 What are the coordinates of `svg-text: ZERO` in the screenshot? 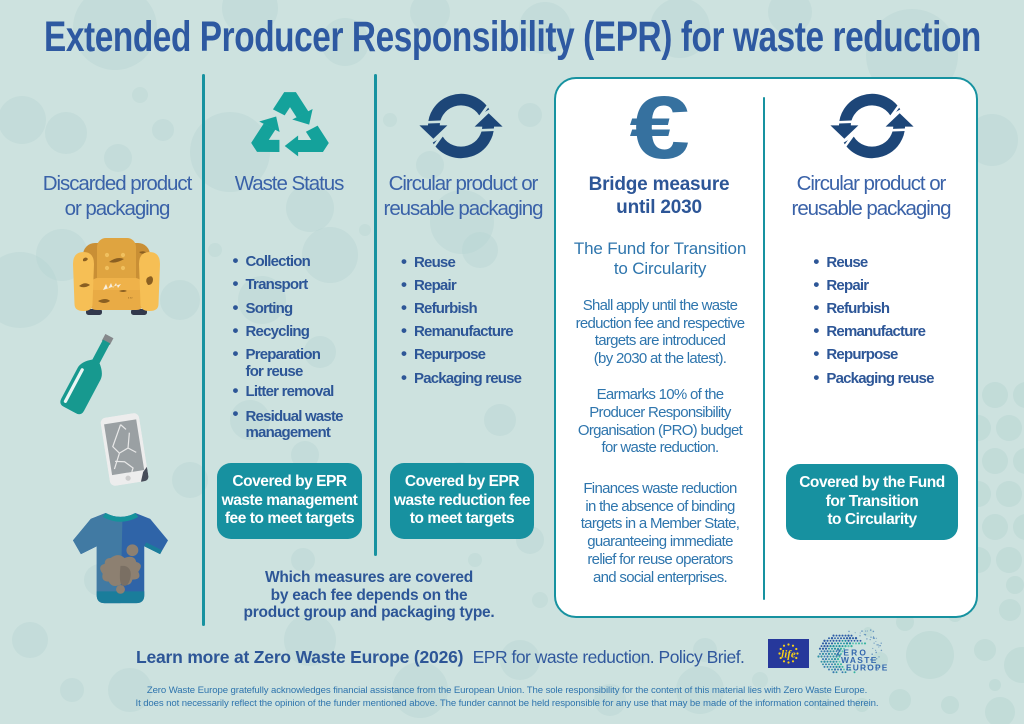 It's located at (852, 653).